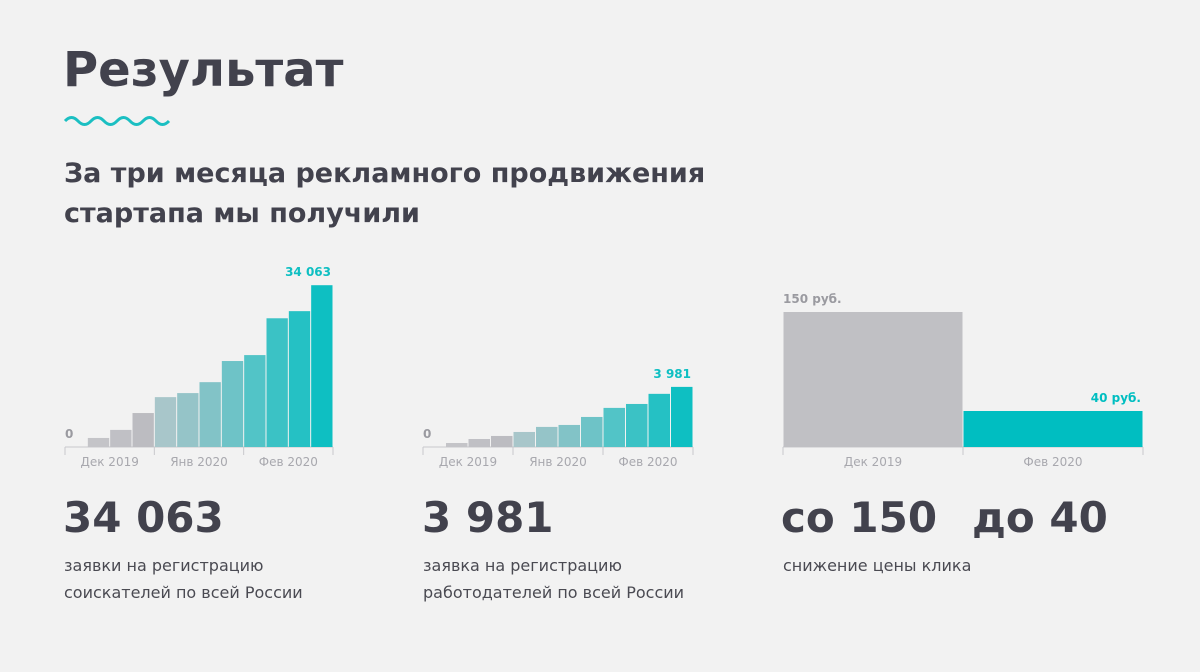 The width and height of the screenshot is (1200, 672). I want to click on stat-text: заявка на регистрацию, so click(522, 565).